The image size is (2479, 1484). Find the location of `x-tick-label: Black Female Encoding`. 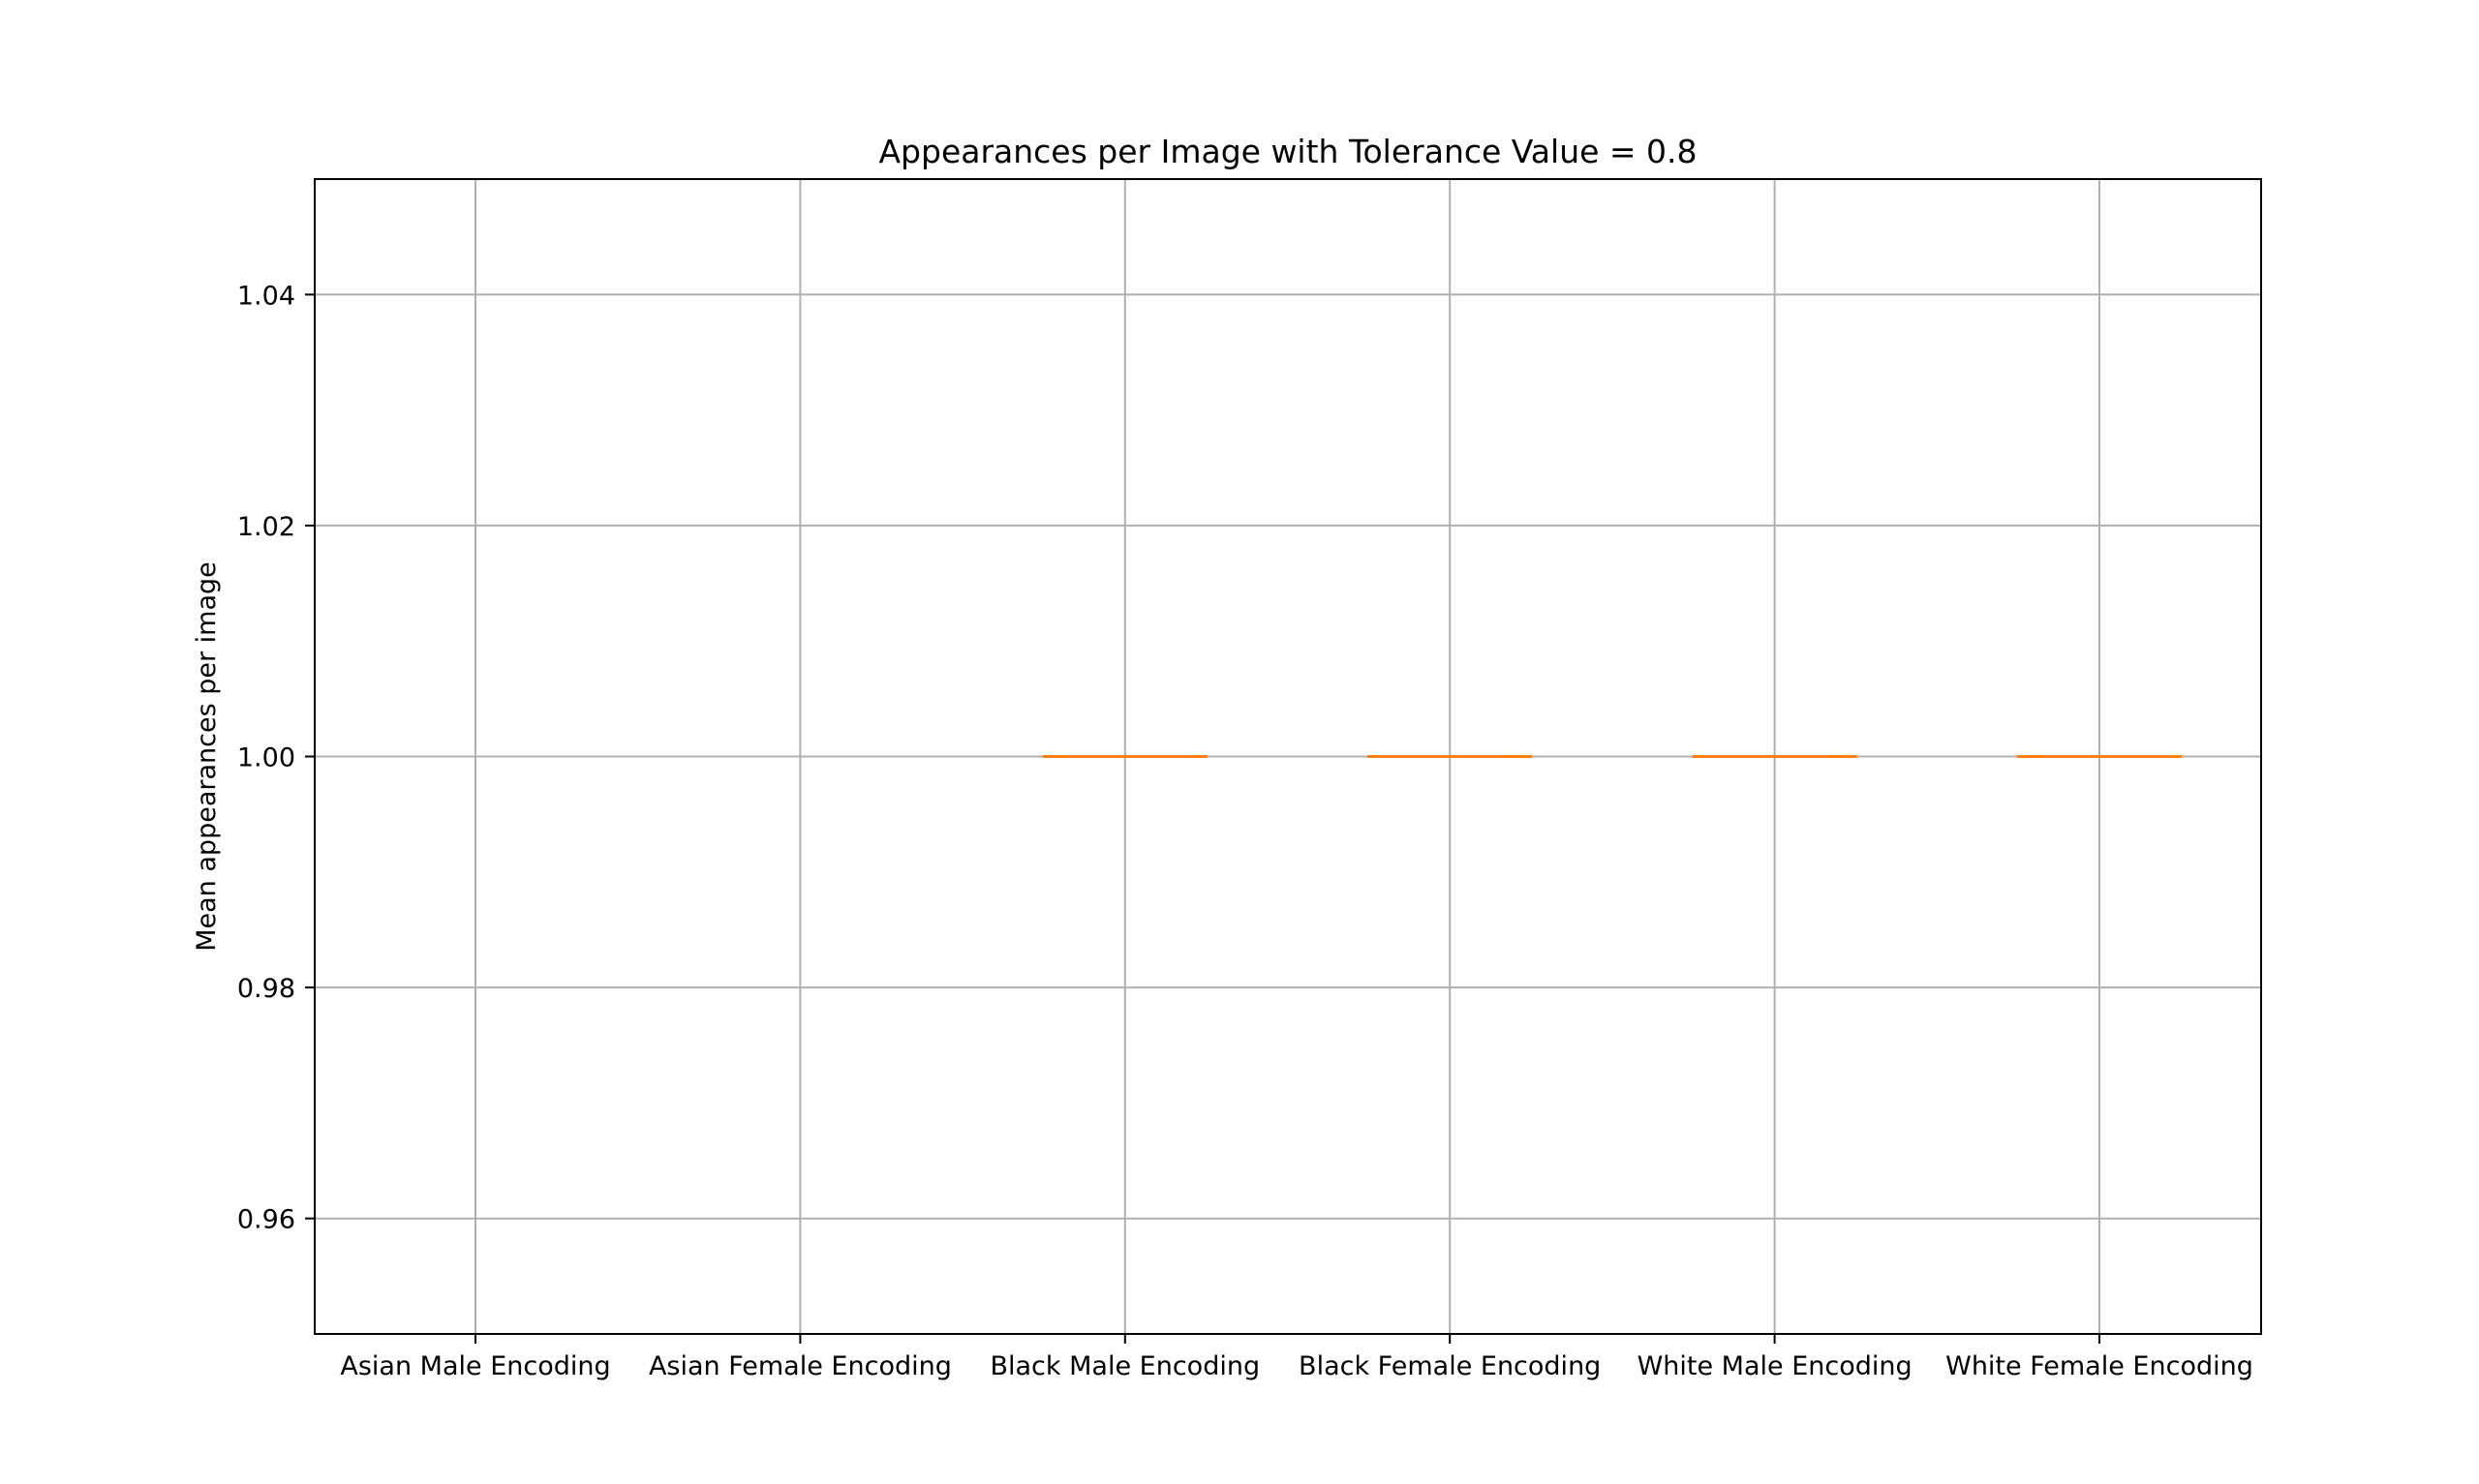

x-tick-label: Black Female Encoding is located at coordinates (1450, 1366).